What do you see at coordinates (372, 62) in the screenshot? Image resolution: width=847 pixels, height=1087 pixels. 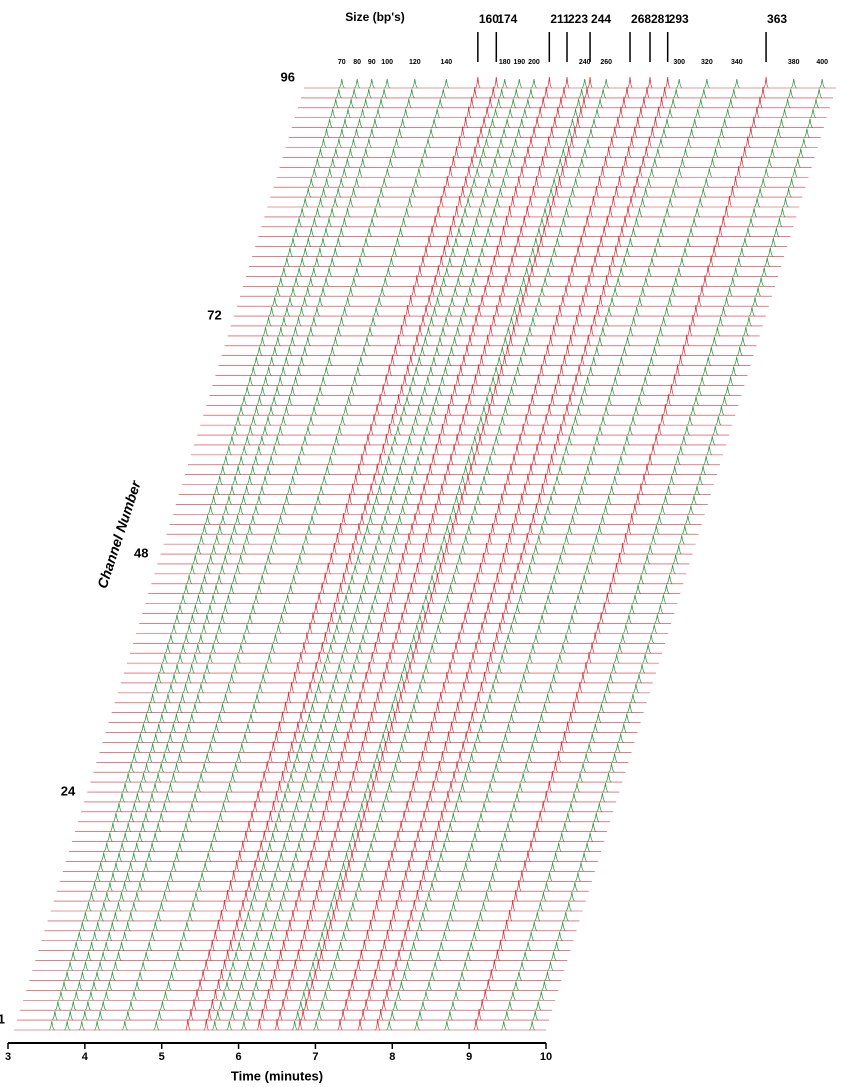 I see `ladder-size-label: 90` at bounding box center [372, 62].